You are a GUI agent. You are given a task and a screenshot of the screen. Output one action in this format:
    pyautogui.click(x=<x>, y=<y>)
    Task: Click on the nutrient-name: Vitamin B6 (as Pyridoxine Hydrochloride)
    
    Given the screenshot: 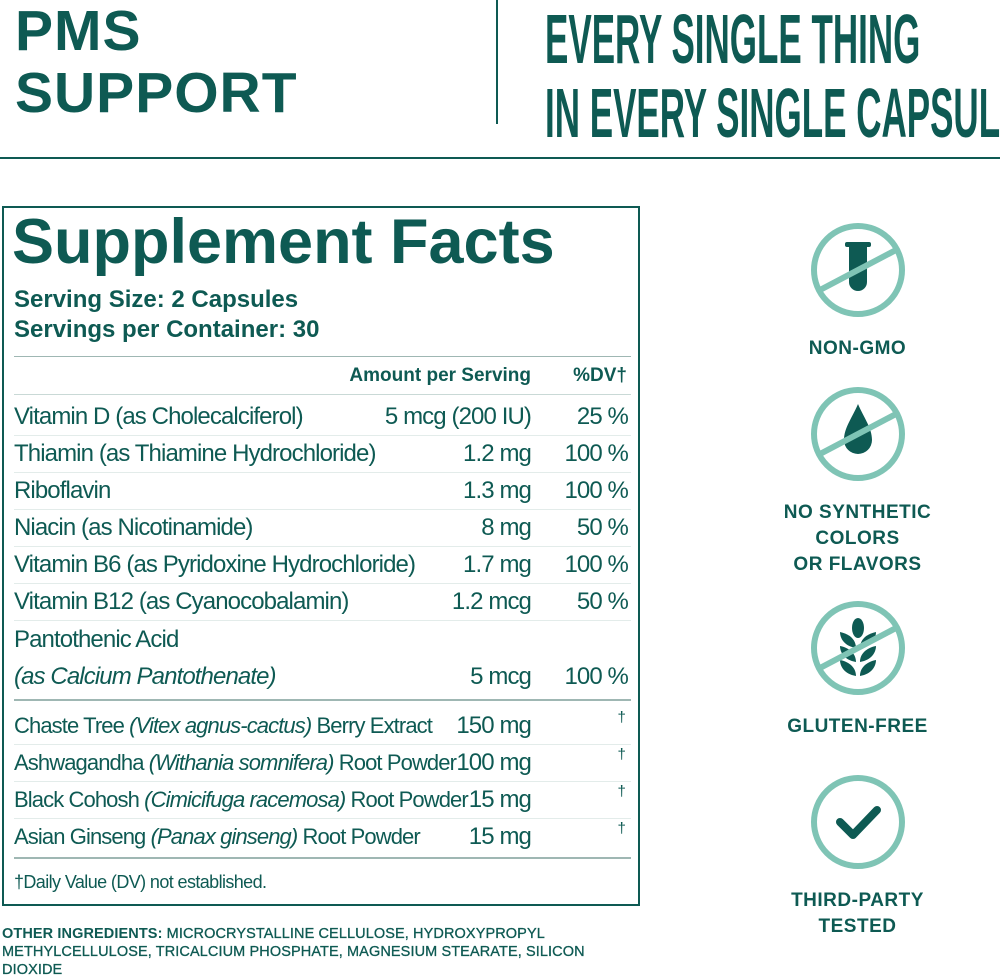 What is the action you would take?
    pyautogui.click(x=215, y=564)
    